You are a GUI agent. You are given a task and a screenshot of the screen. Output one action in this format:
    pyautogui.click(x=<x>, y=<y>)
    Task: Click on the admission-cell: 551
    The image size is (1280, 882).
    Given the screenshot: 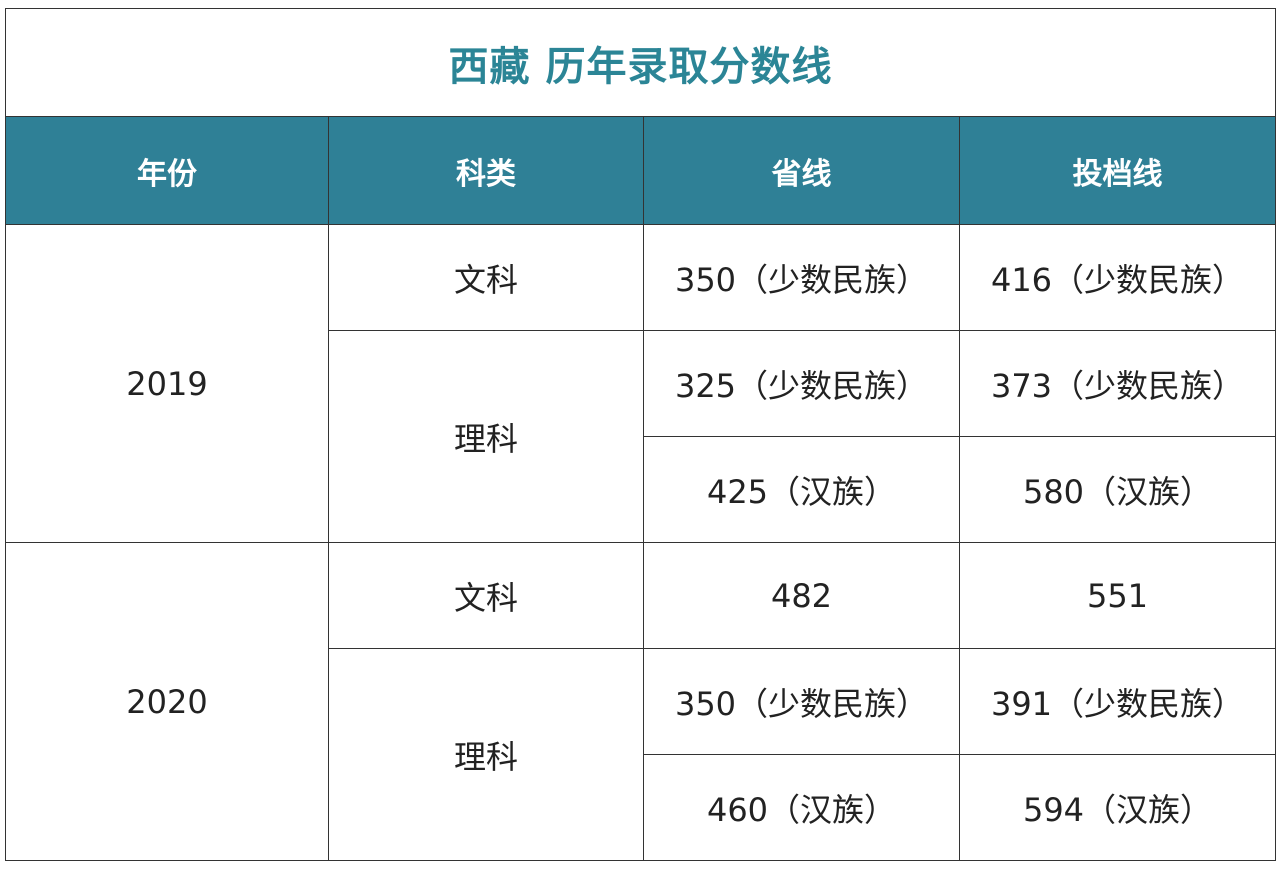 What is the action you would take?
    pyautogui.click(x=1117, y=595)
    